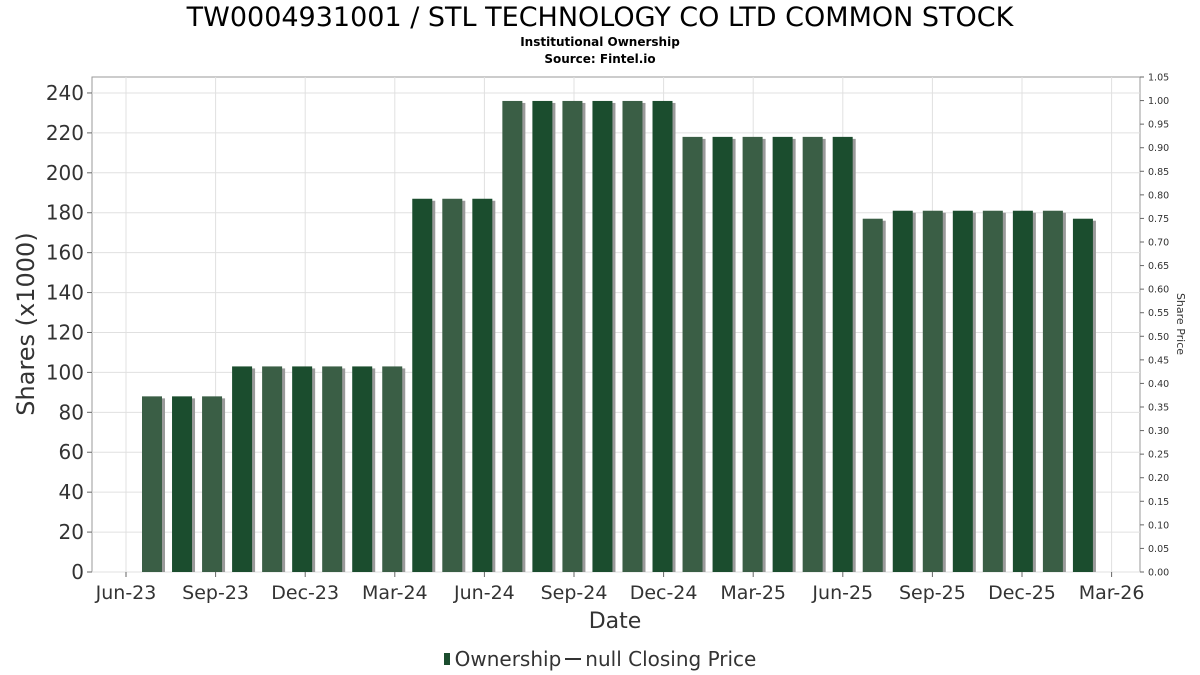  I want to click on y2-tick-label: 0.15, so click(1158, 502).